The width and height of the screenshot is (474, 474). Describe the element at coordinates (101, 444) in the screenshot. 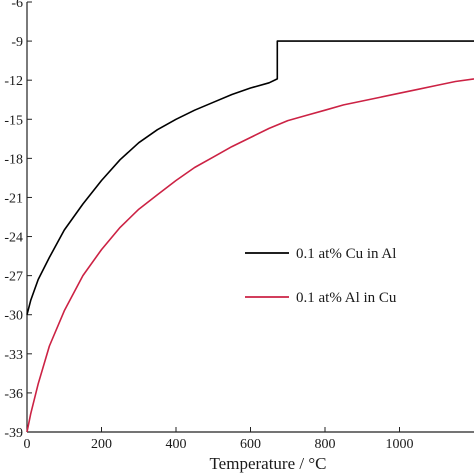

I see `x-tick-label: 200` at that location.